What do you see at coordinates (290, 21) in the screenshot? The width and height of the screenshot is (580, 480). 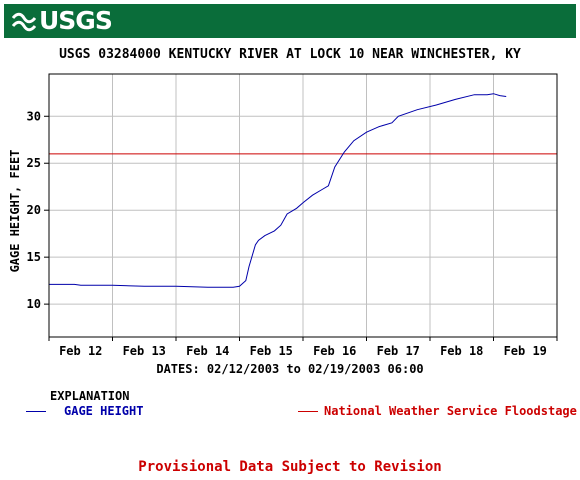 I see `usgs-banner: USGS` at bounding box center [290, 21].